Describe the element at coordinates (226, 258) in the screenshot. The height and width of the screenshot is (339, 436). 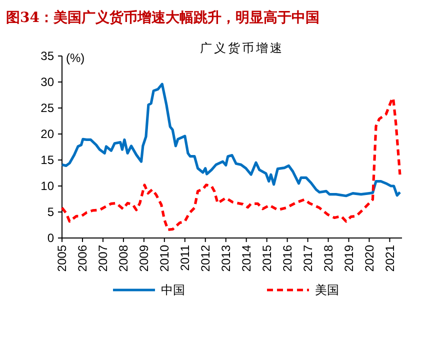
I see `x-tick-label: 2013` at that location.